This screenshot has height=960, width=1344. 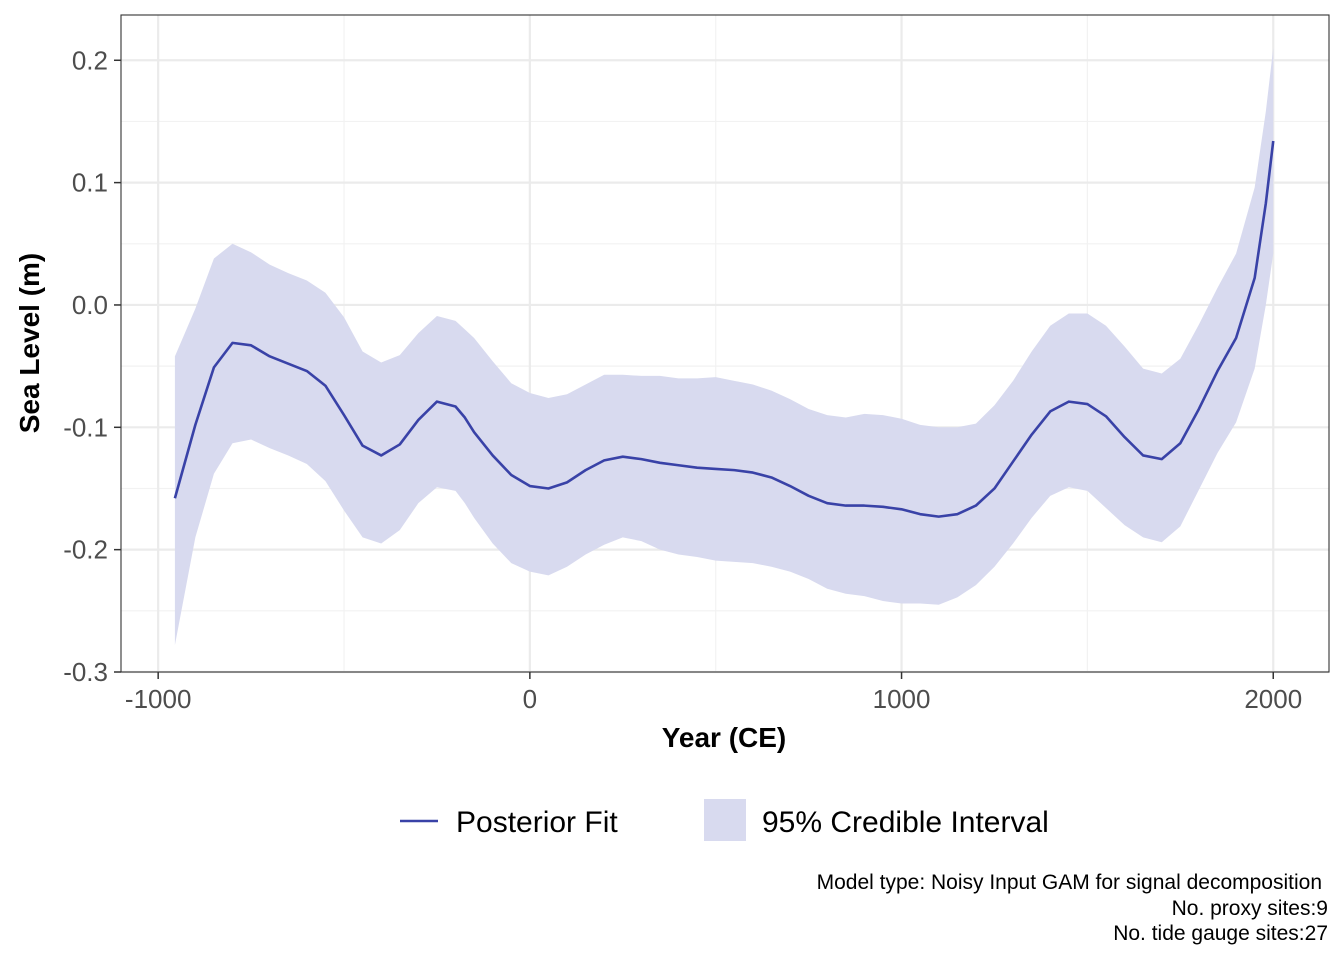 I want to click on caption-tide-gauge-sites: No. tide gauge sites:27, so click(x=1220, y=933).